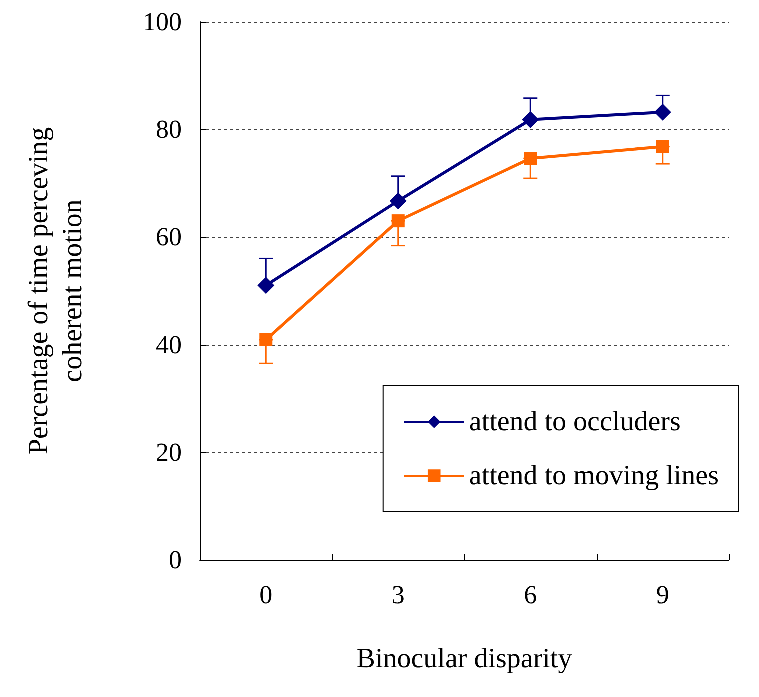 The width and height of the screenshot is (759, 697). I want to click on y-tick-label: 40, so click(169, 345).